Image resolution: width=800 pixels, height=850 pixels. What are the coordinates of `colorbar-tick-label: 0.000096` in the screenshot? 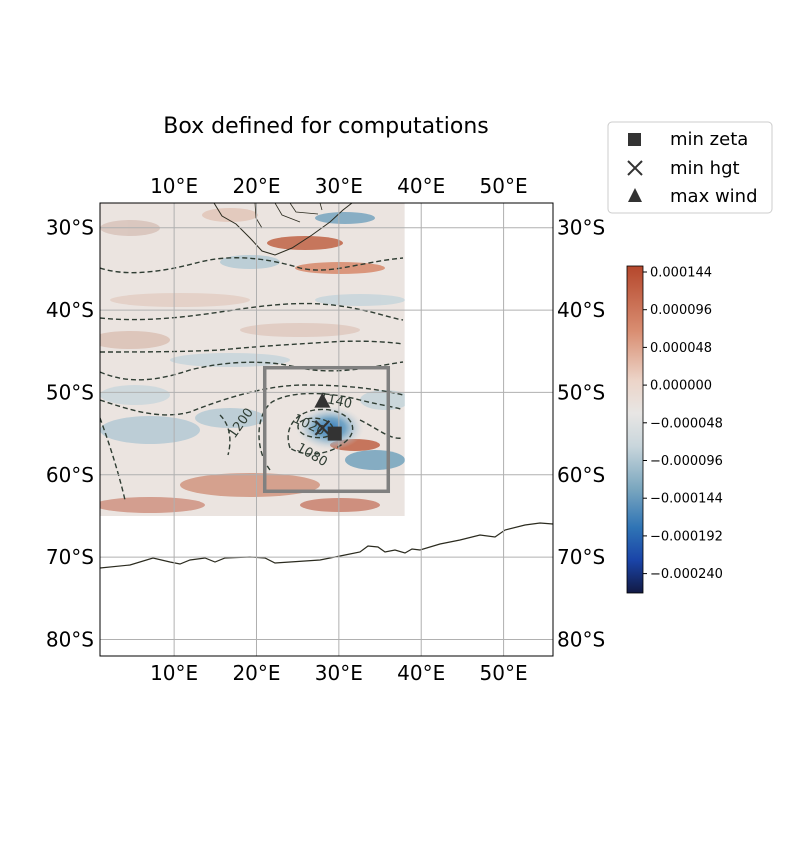 It's located at (681, 310).